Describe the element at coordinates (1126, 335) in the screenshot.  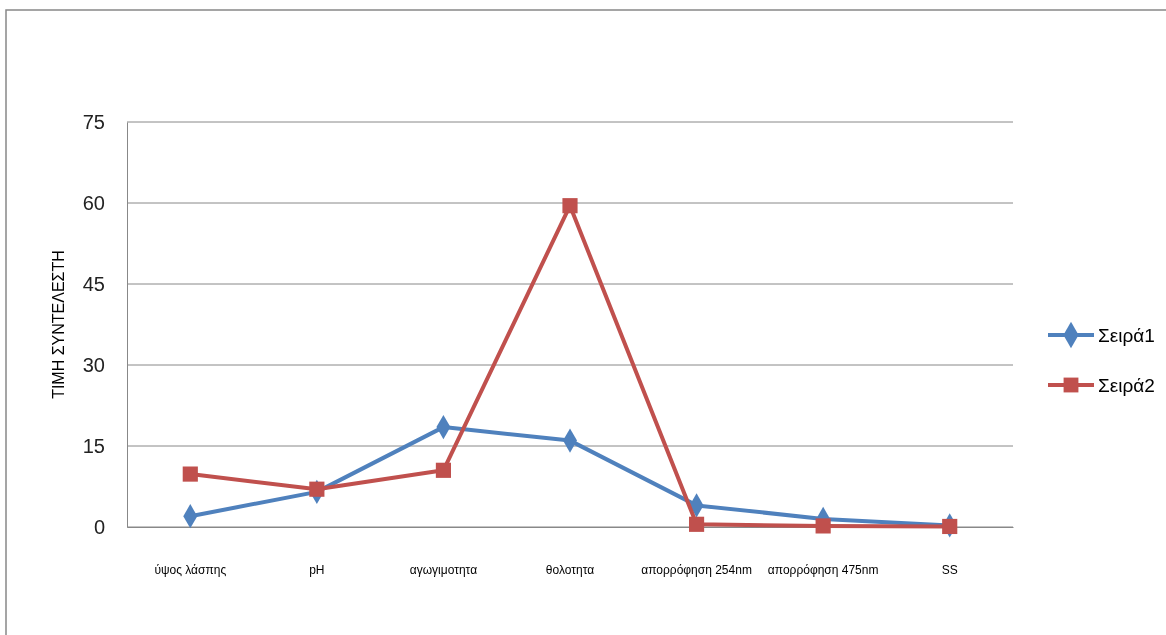
I see `legend-label: Σειρά1` at that location.